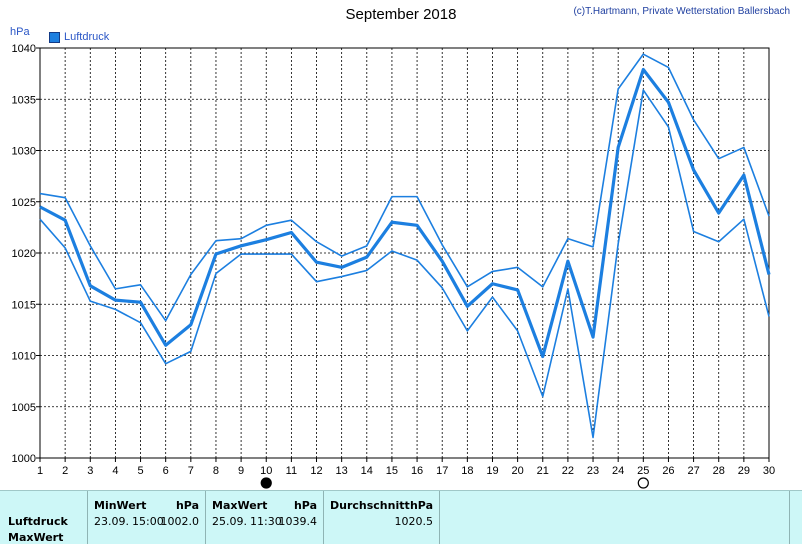 The height and width of the screenshot is (544, 802). I want to click on legend-label: Luftdruck, so click(87, 37).